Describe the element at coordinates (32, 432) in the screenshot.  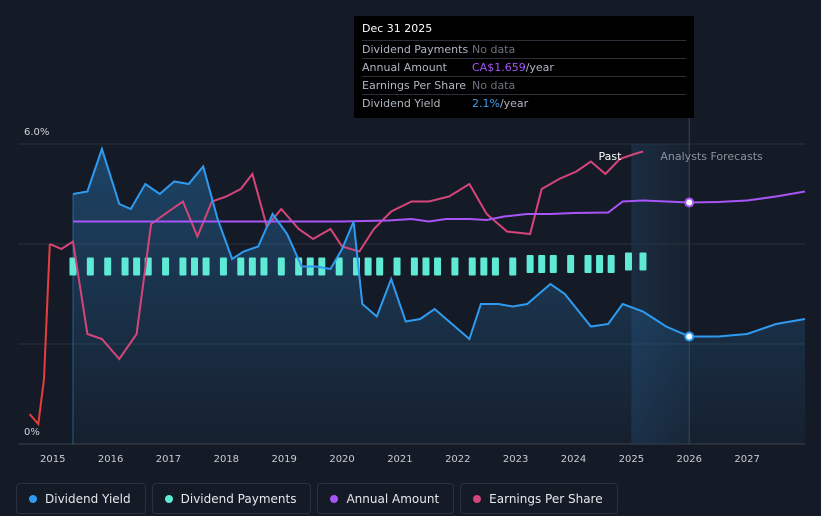
I see `y-tick-label: 0%` at that location.